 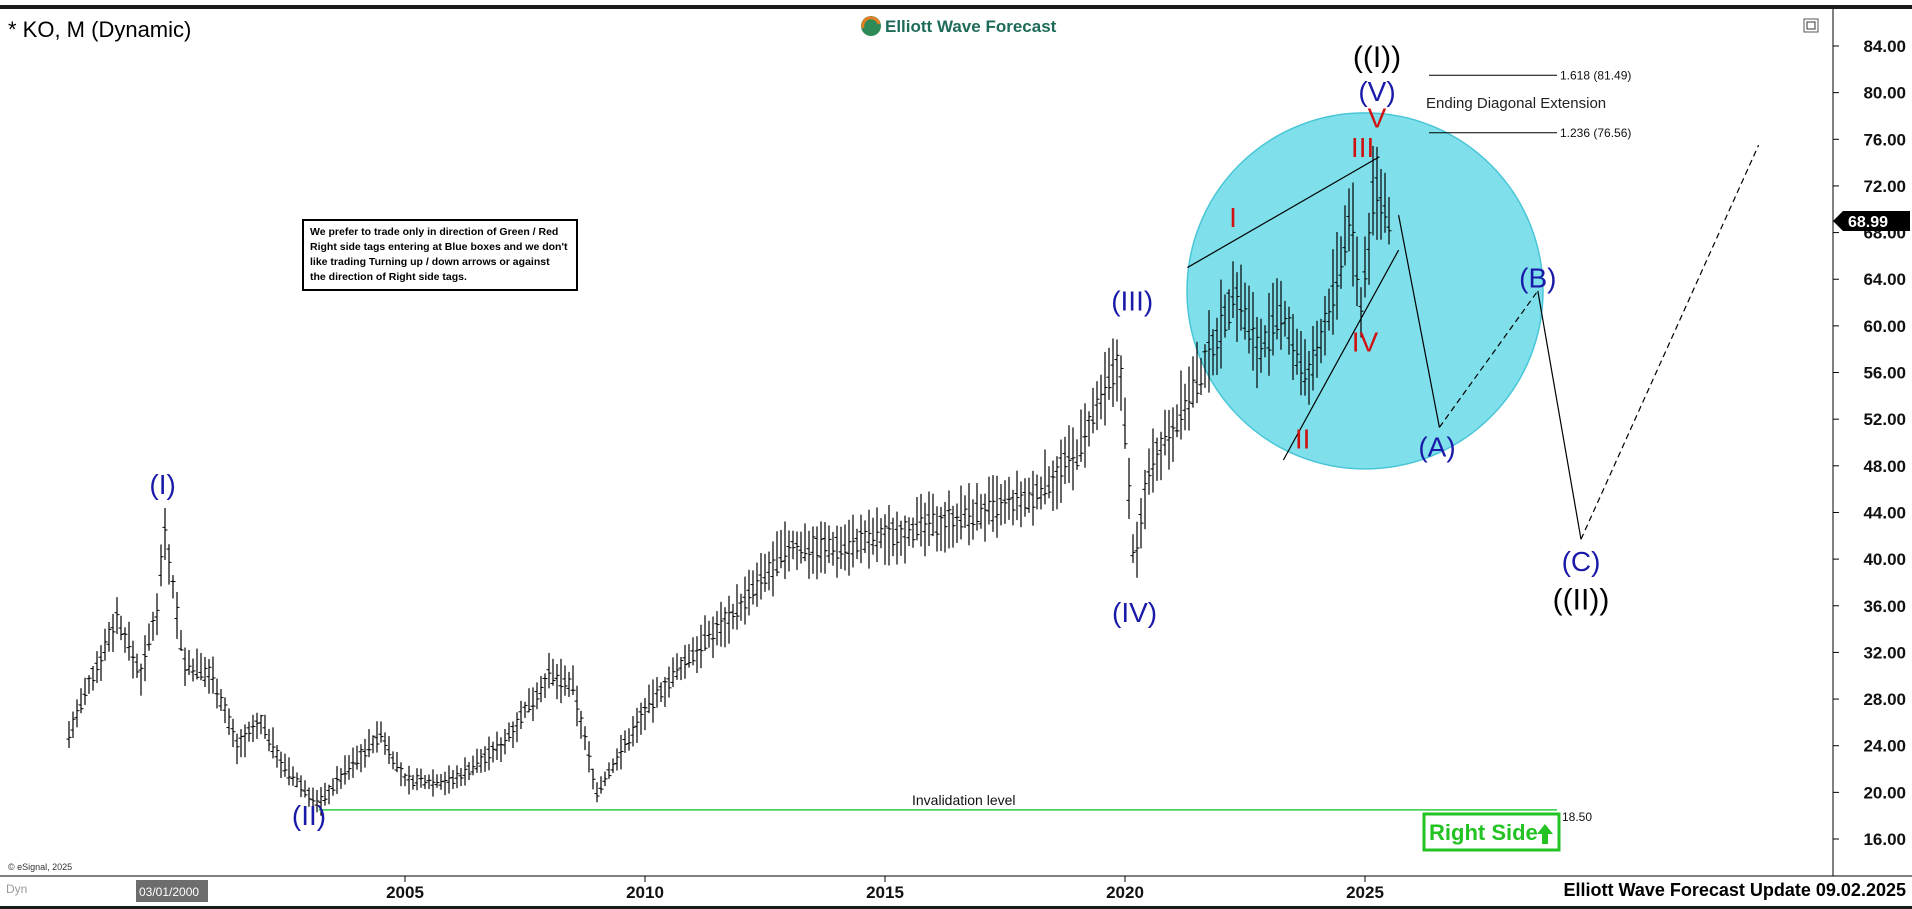 What do you see at coordinates (1483, 832) in the screenshot?
I see `right-side-label: Right Side` at bounding box center [1483, 832].